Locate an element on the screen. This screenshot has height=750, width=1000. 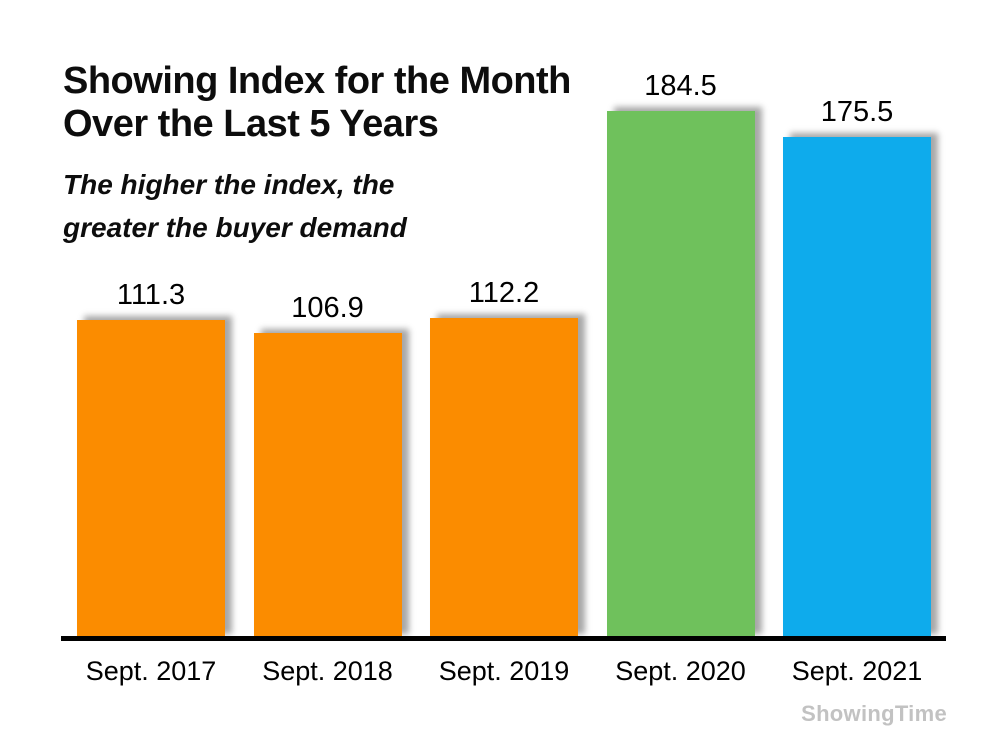
bar-group-sept-2017: 111.3 is located at coordinates (151, 458).